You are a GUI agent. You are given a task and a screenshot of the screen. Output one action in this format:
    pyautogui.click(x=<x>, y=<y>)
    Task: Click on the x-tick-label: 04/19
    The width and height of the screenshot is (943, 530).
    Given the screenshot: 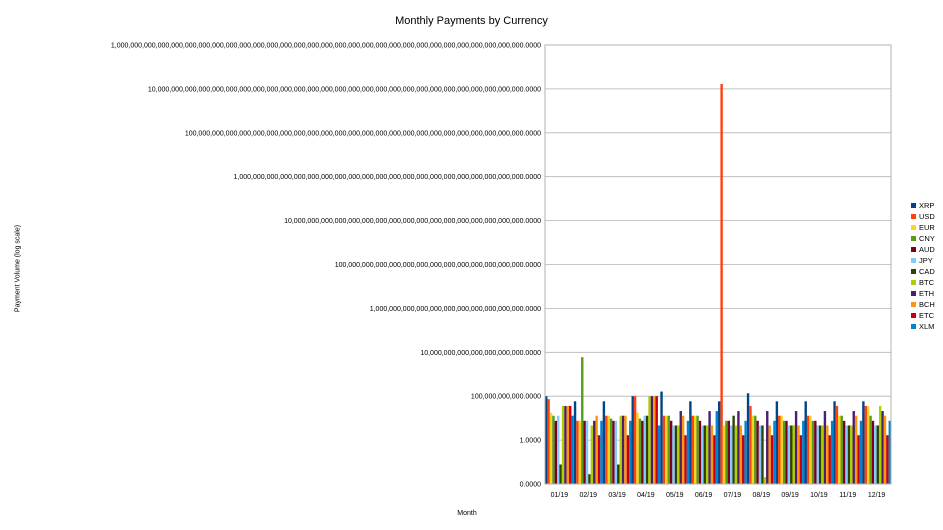 What is the action you would take?
    pyautogui.click(x=646, y=495)
    